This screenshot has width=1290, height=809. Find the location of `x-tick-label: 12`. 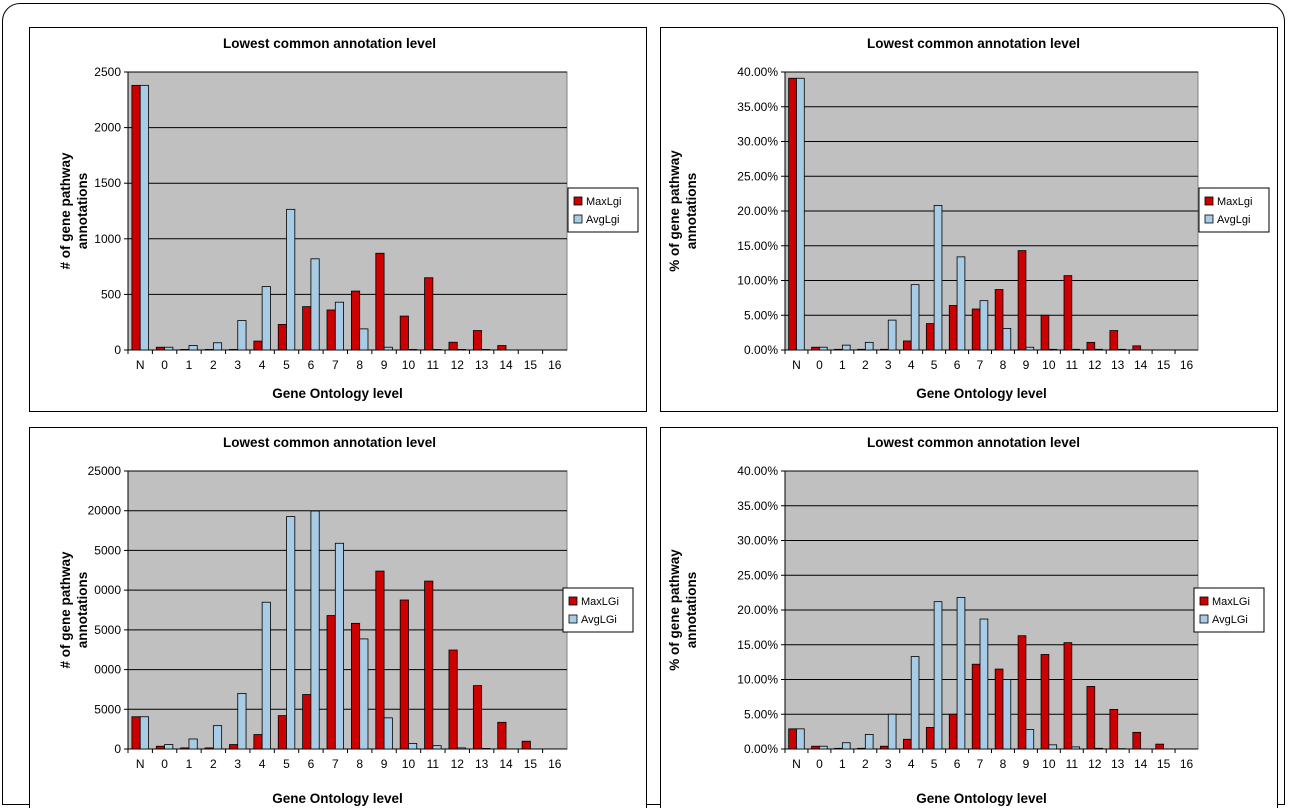

x-tick-label: 12 is located at coordinates (458, 764).